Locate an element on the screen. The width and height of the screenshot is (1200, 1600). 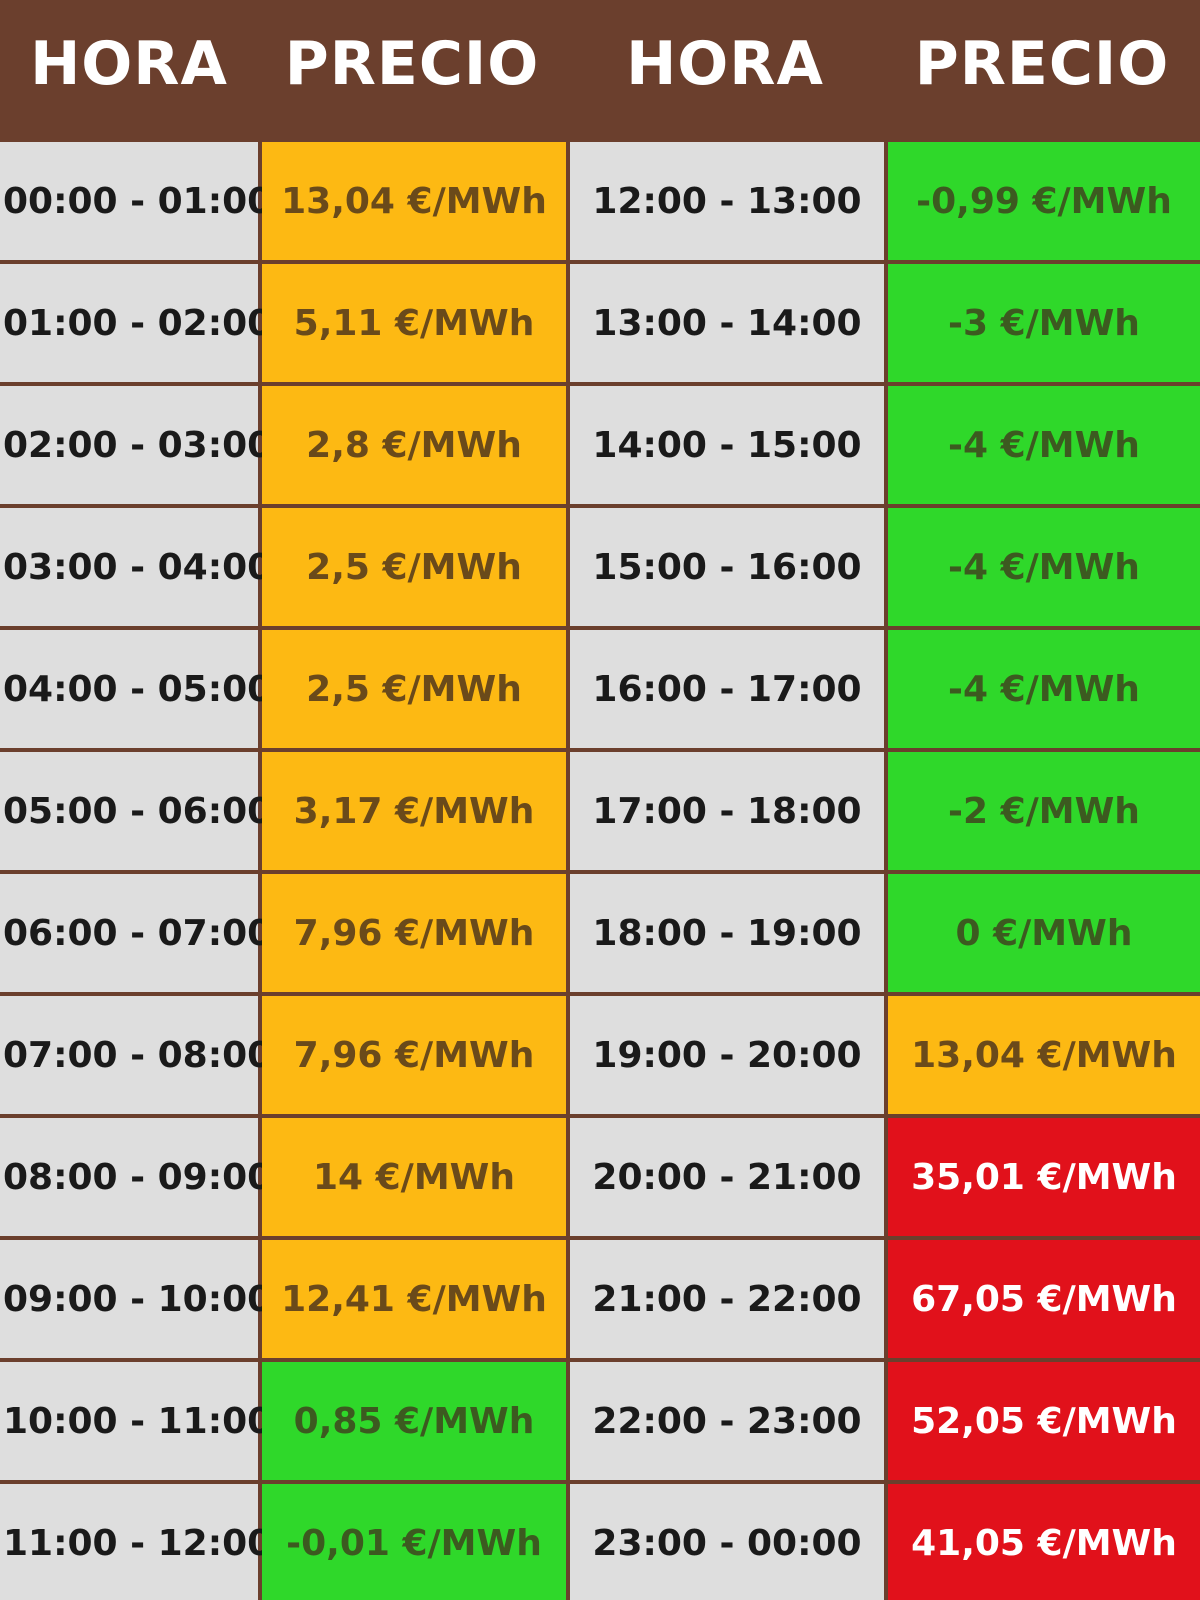
hour-cell: 09:00 - 10:00 is located at coordinates (136, 1299).